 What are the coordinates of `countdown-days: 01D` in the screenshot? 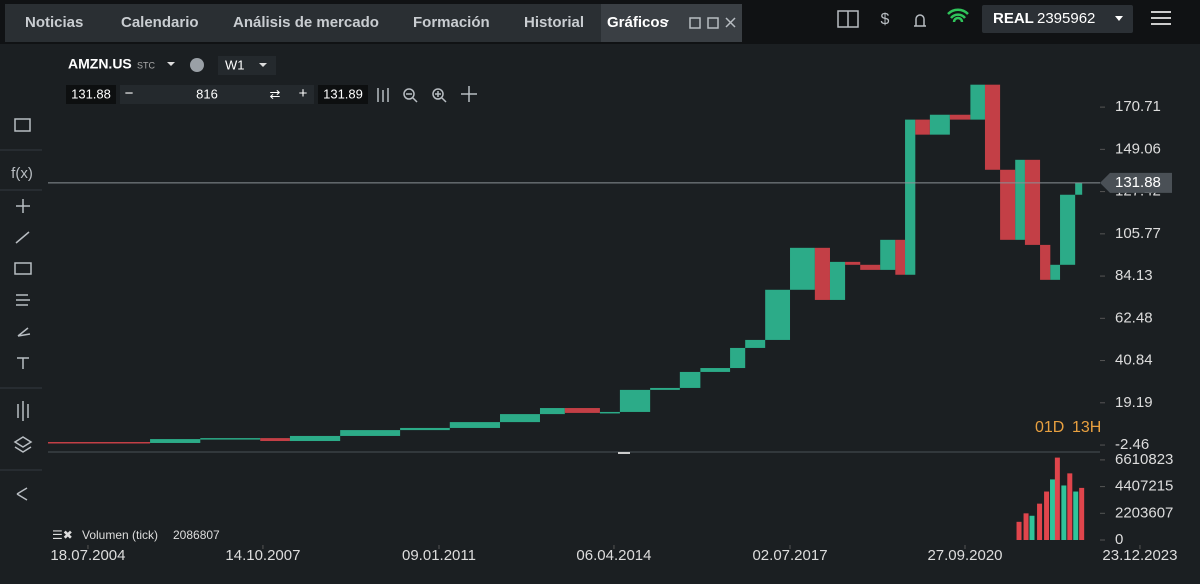 It's located at (1049, 427).